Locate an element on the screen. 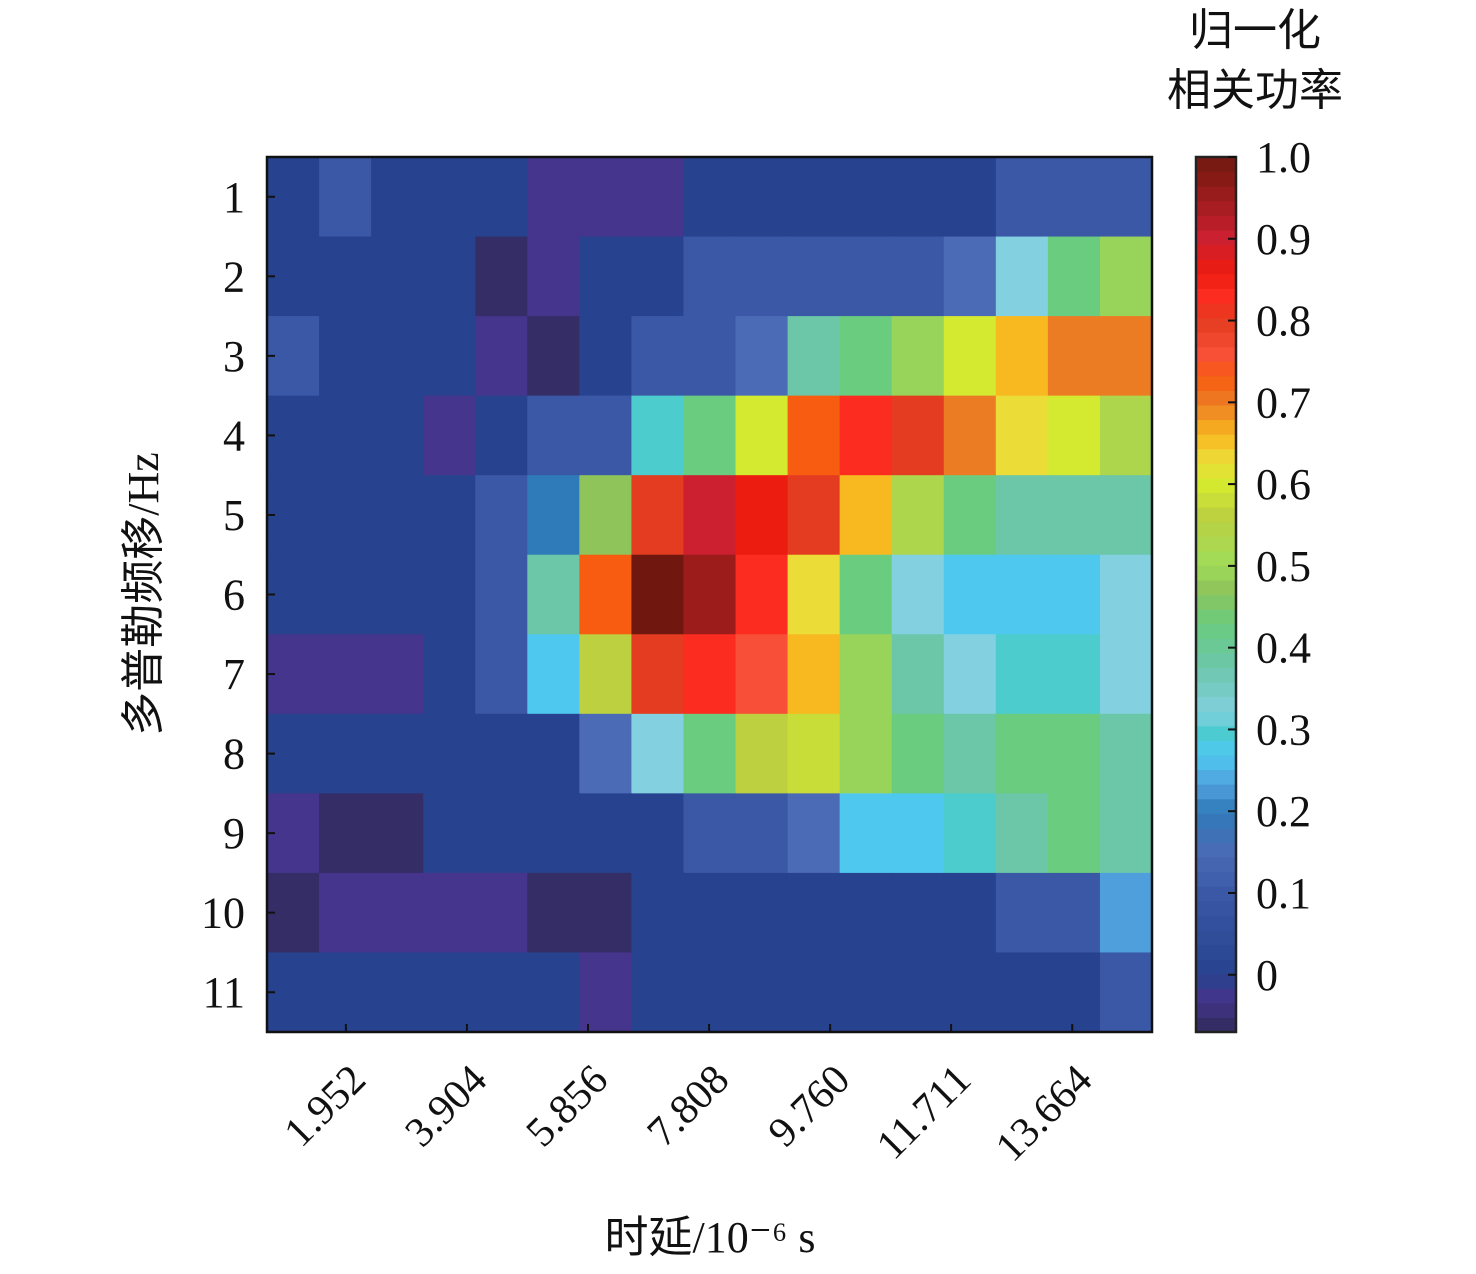 This screenshot has width=1476, height=1274. colorbar-tick-label: 0.1 is located at coordinates (1283, 893).